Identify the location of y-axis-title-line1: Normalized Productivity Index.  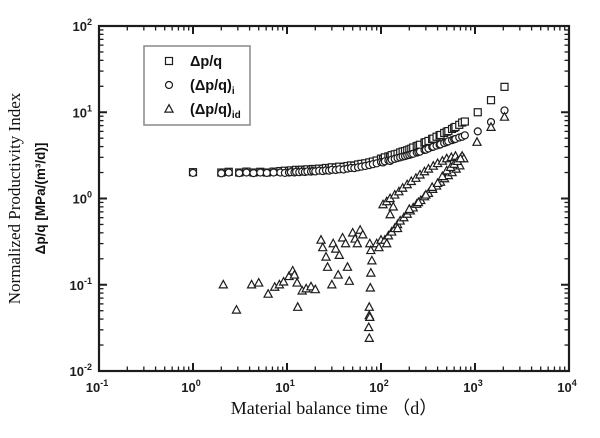
(14, 198).